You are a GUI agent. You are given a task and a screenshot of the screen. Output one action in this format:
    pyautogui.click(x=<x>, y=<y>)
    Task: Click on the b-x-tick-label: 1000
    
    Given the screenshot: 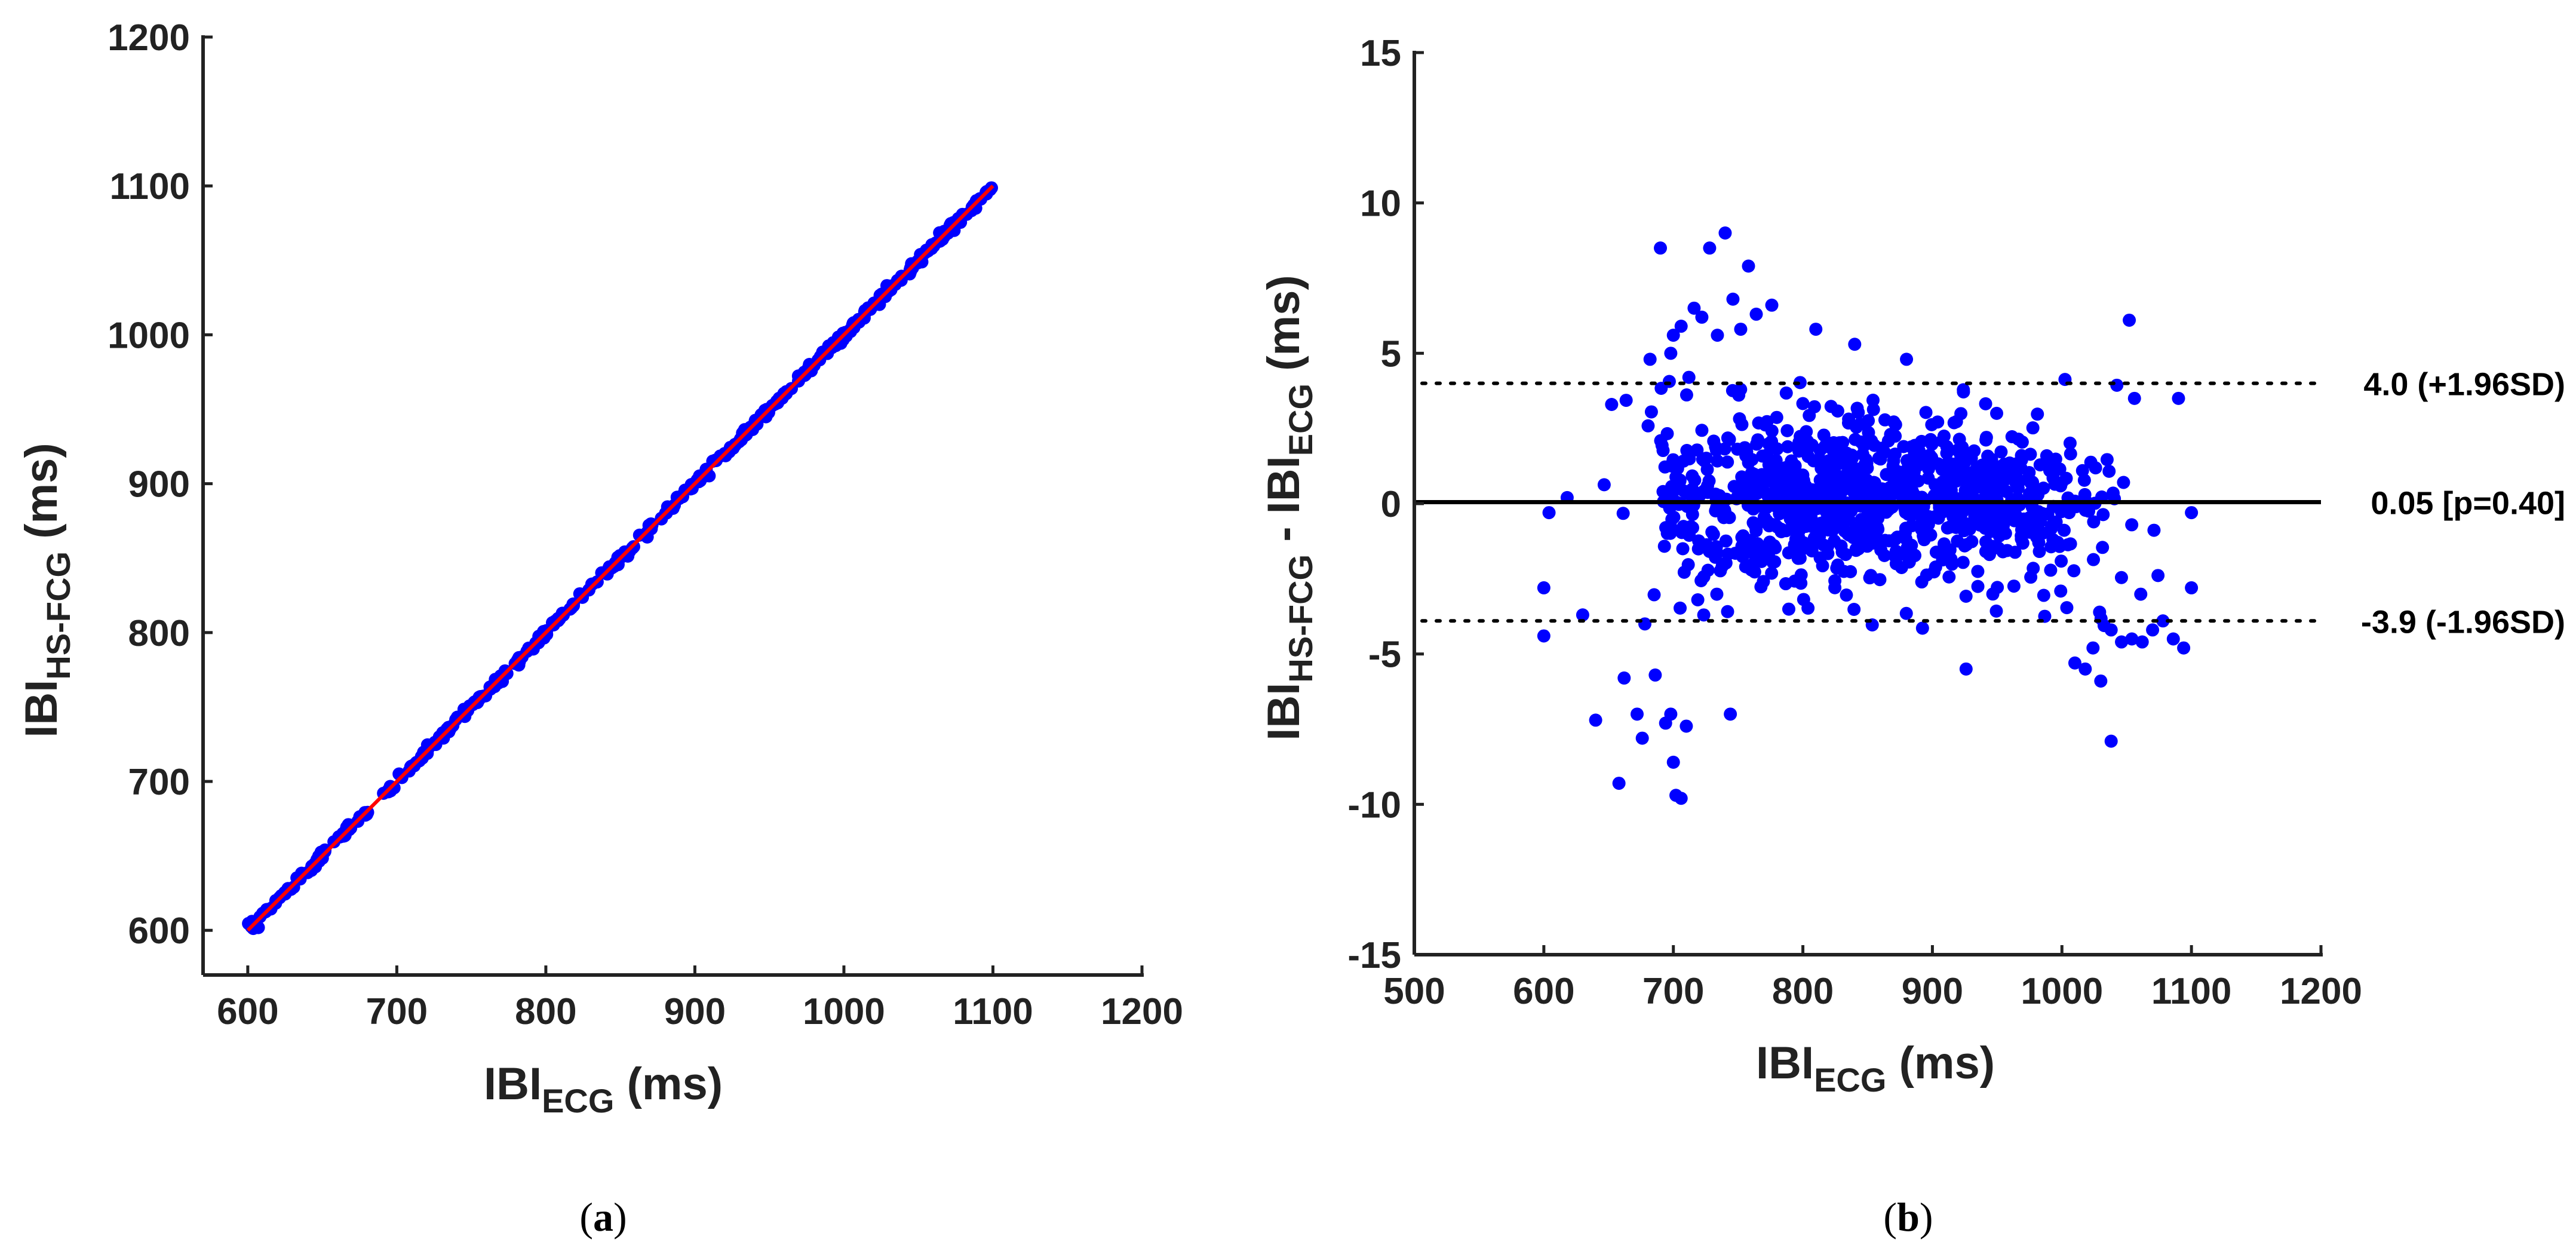 What is the action you would take?
    pyautogui.click(x=2062, y=991)
    